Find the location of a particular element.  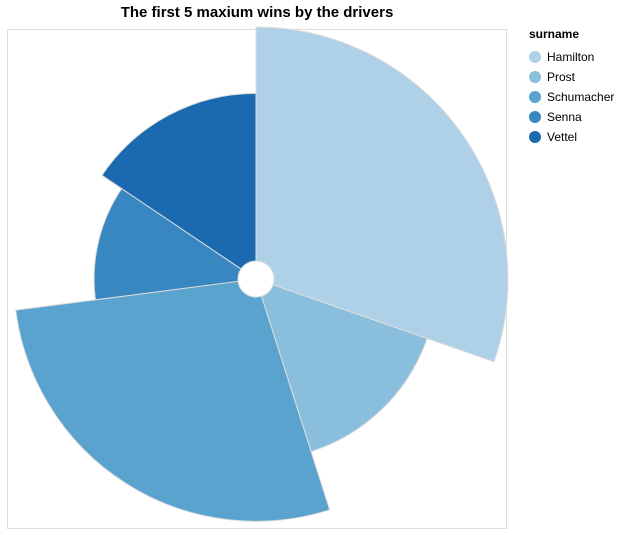

legend-label: Hamilton is located at coordinates (571, 57).